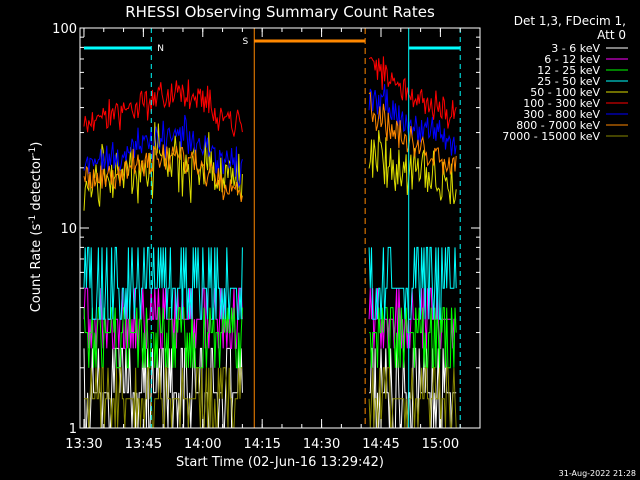  What do you see at coordinates (36, 227) in the screenshot?
I see `y-axis-label: Count Rate (s-1 detector-1)` at bounding box center [36, 227].